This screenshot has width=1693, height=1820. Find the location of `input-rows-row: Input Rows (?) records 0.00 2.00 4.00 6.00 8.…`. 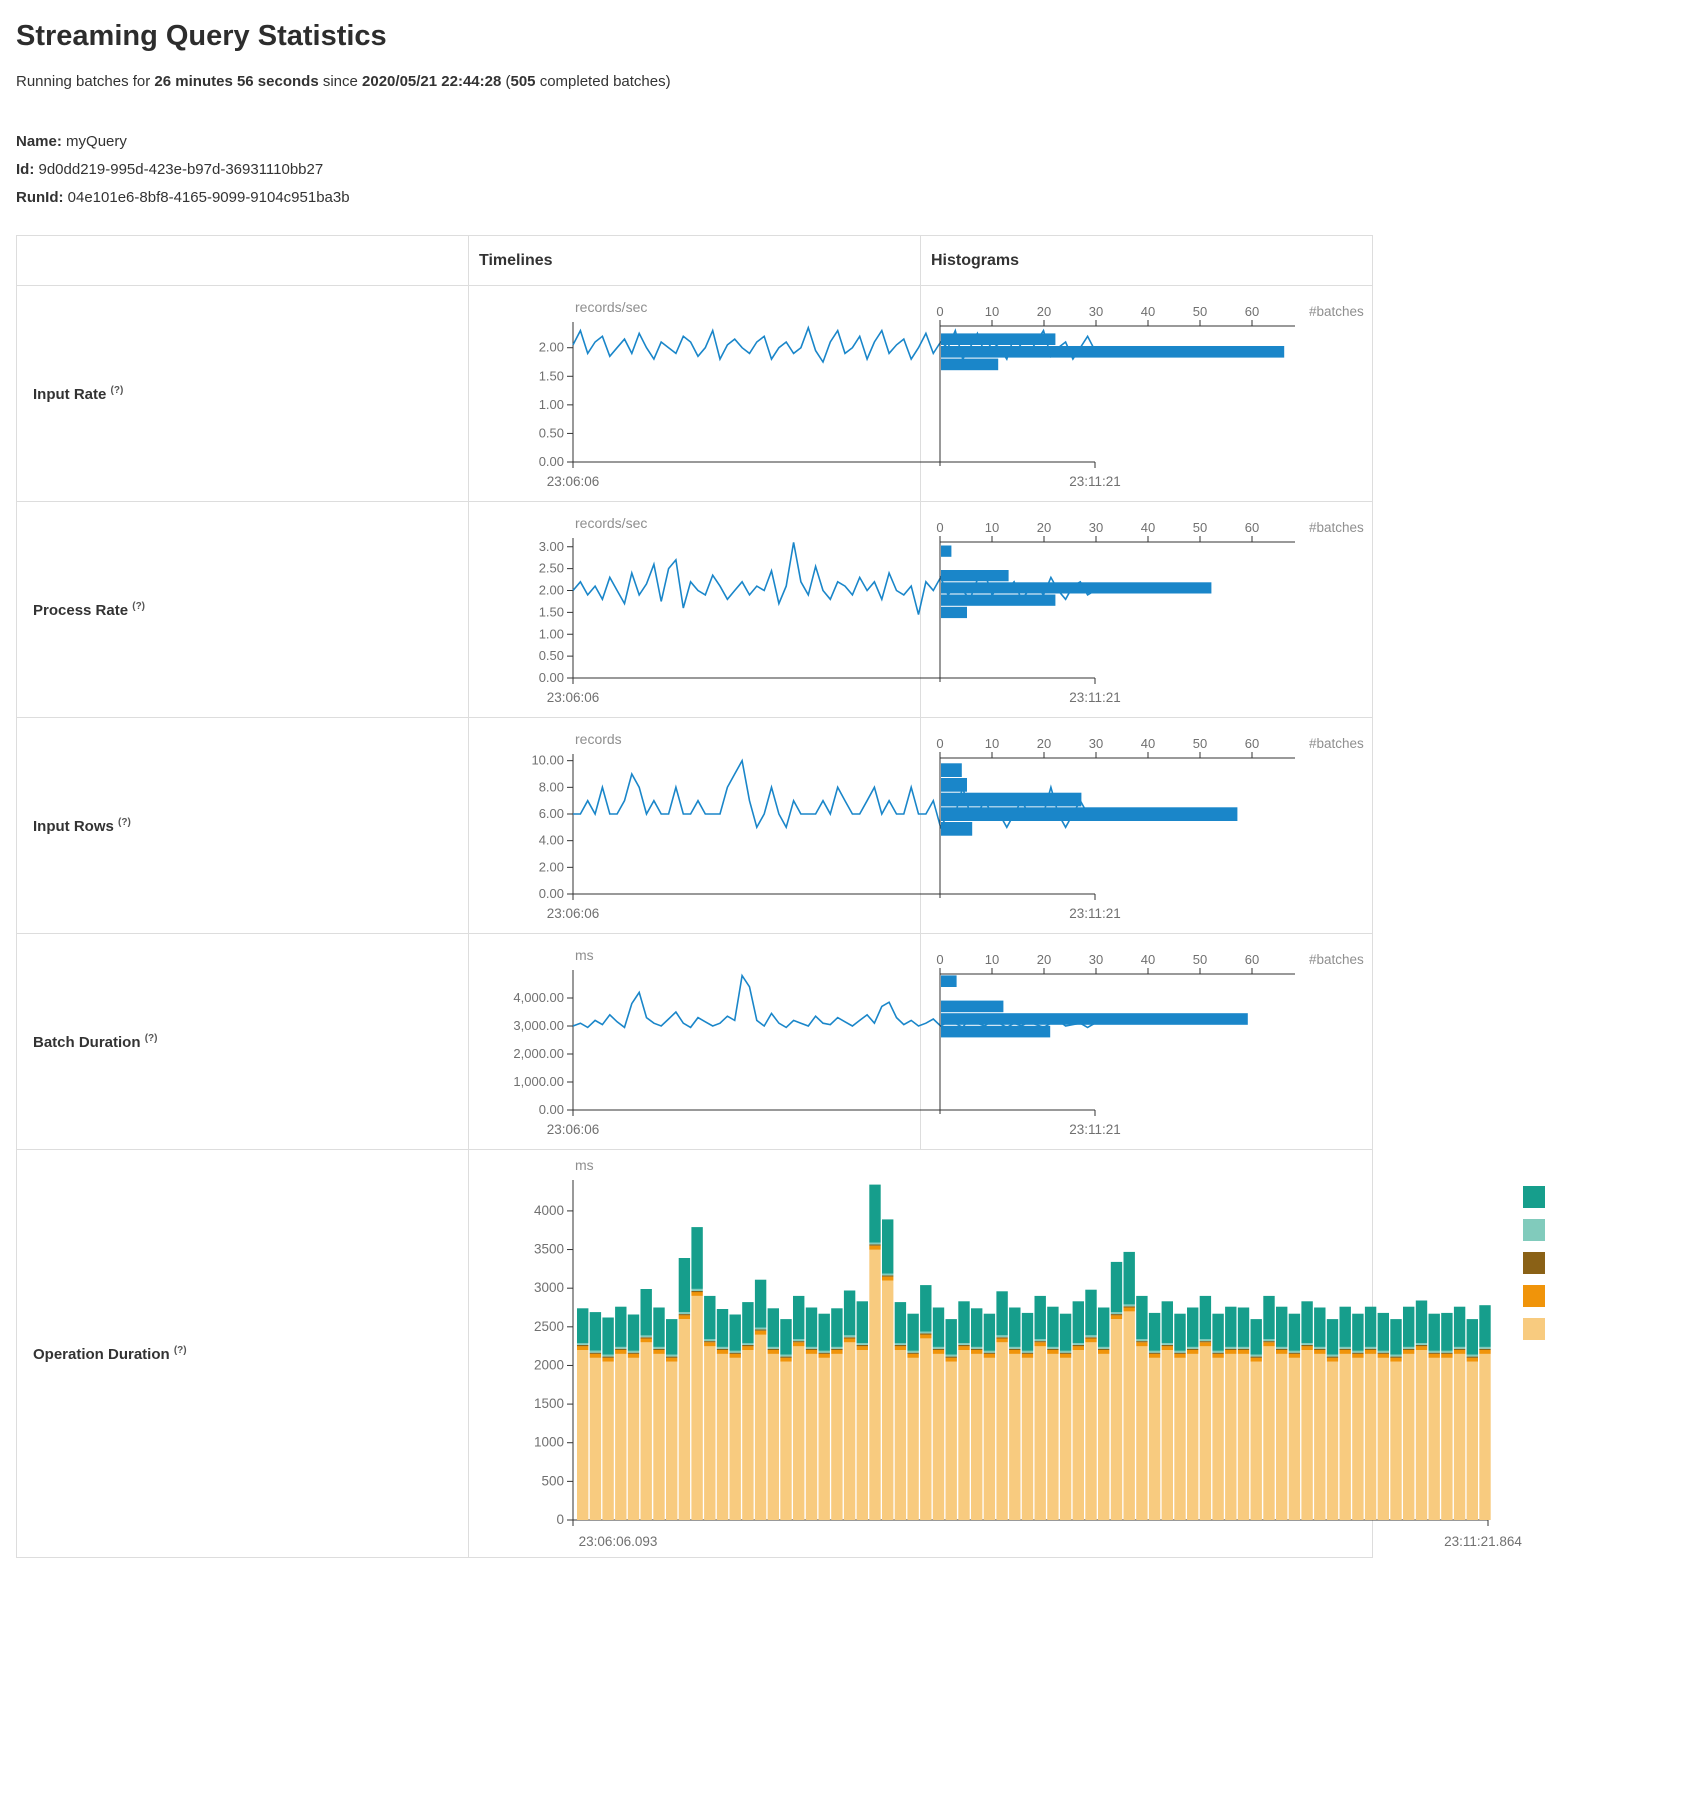

input-rows-row: Input Rows (?) records 0.00 2.00 4.00 6.00 8.… is located at coordinates (694, 826).